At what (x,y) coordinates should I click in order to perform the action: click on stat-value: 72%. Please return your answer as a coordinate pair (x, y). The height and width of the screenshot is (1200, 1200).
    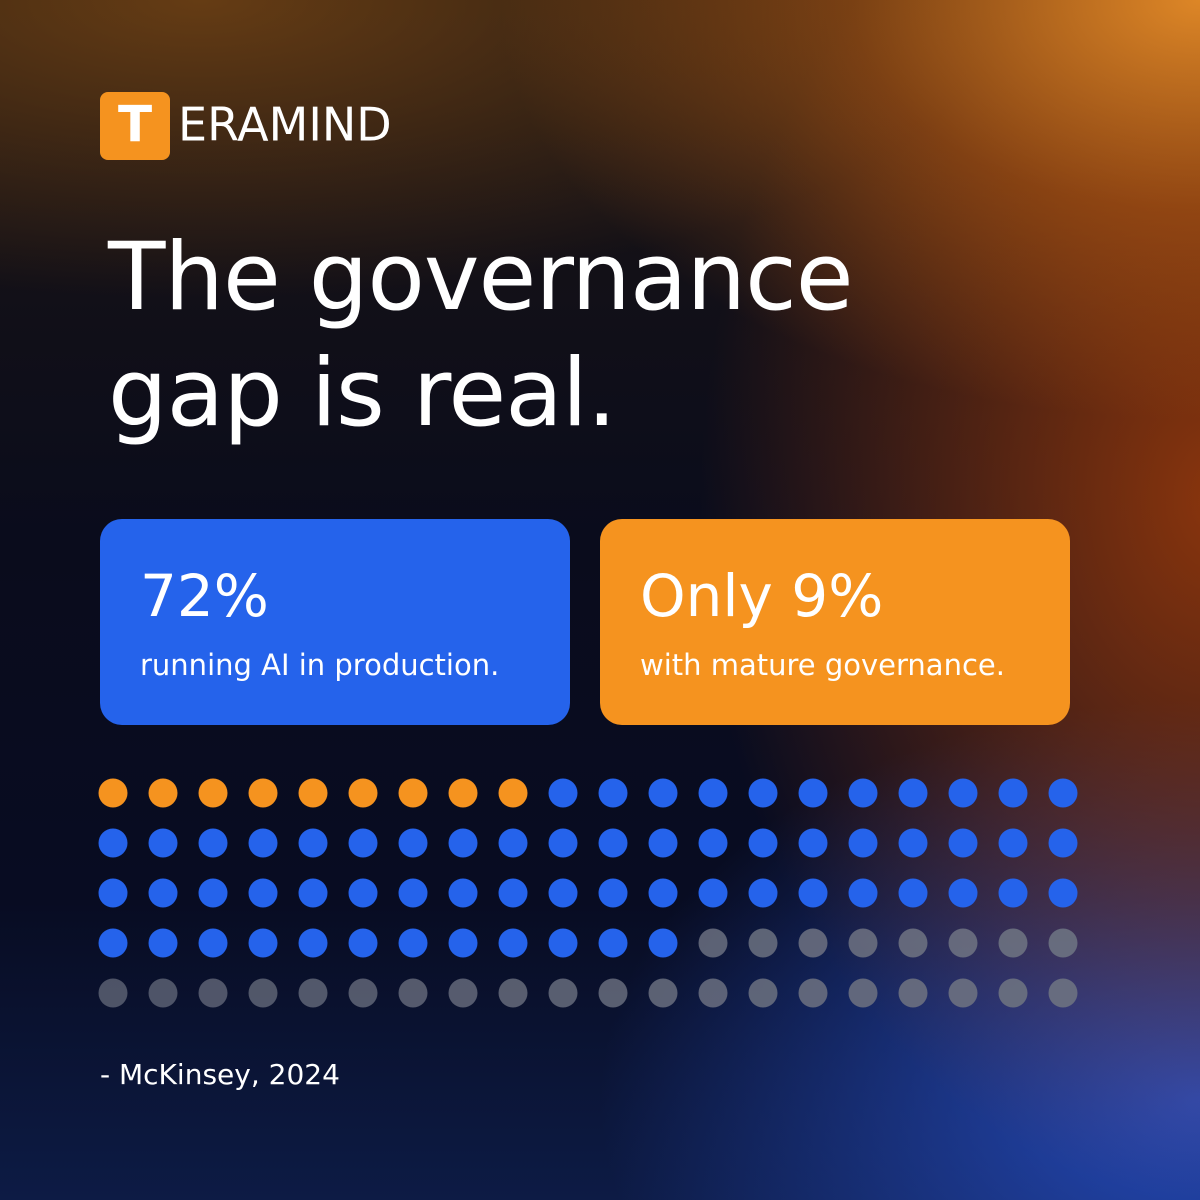
    Looking at the image, I should click on (204, 596).